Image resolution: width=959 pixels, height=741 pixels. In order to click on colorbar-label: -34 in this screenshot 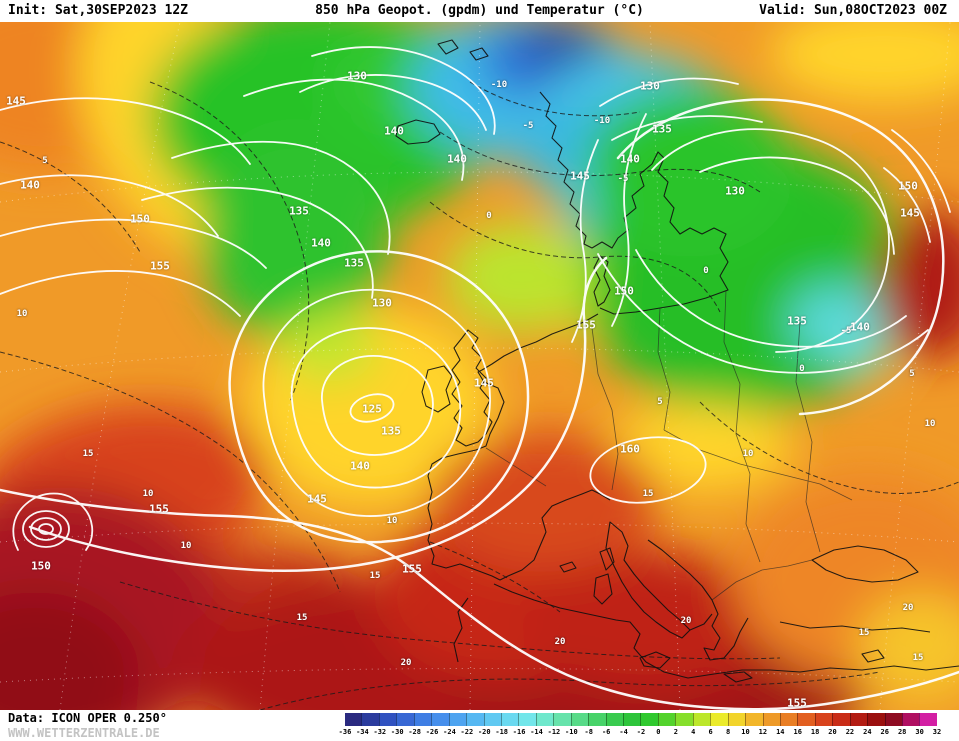, I will do `click(362, 732)`.